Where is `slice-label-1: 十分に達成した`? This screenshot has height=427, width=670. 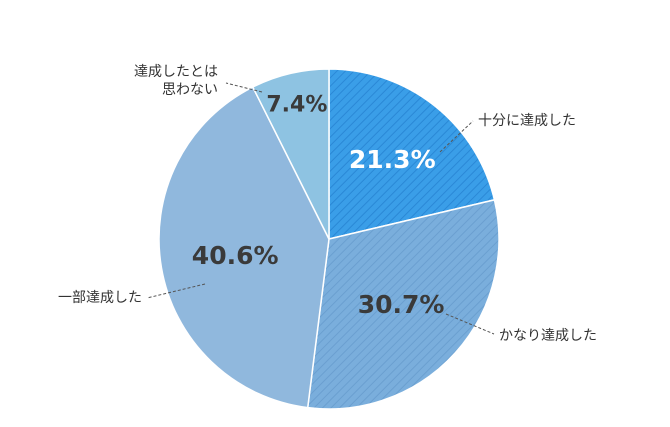
slice-label-1: 十分に達成した is located at coordinates (527, 121).